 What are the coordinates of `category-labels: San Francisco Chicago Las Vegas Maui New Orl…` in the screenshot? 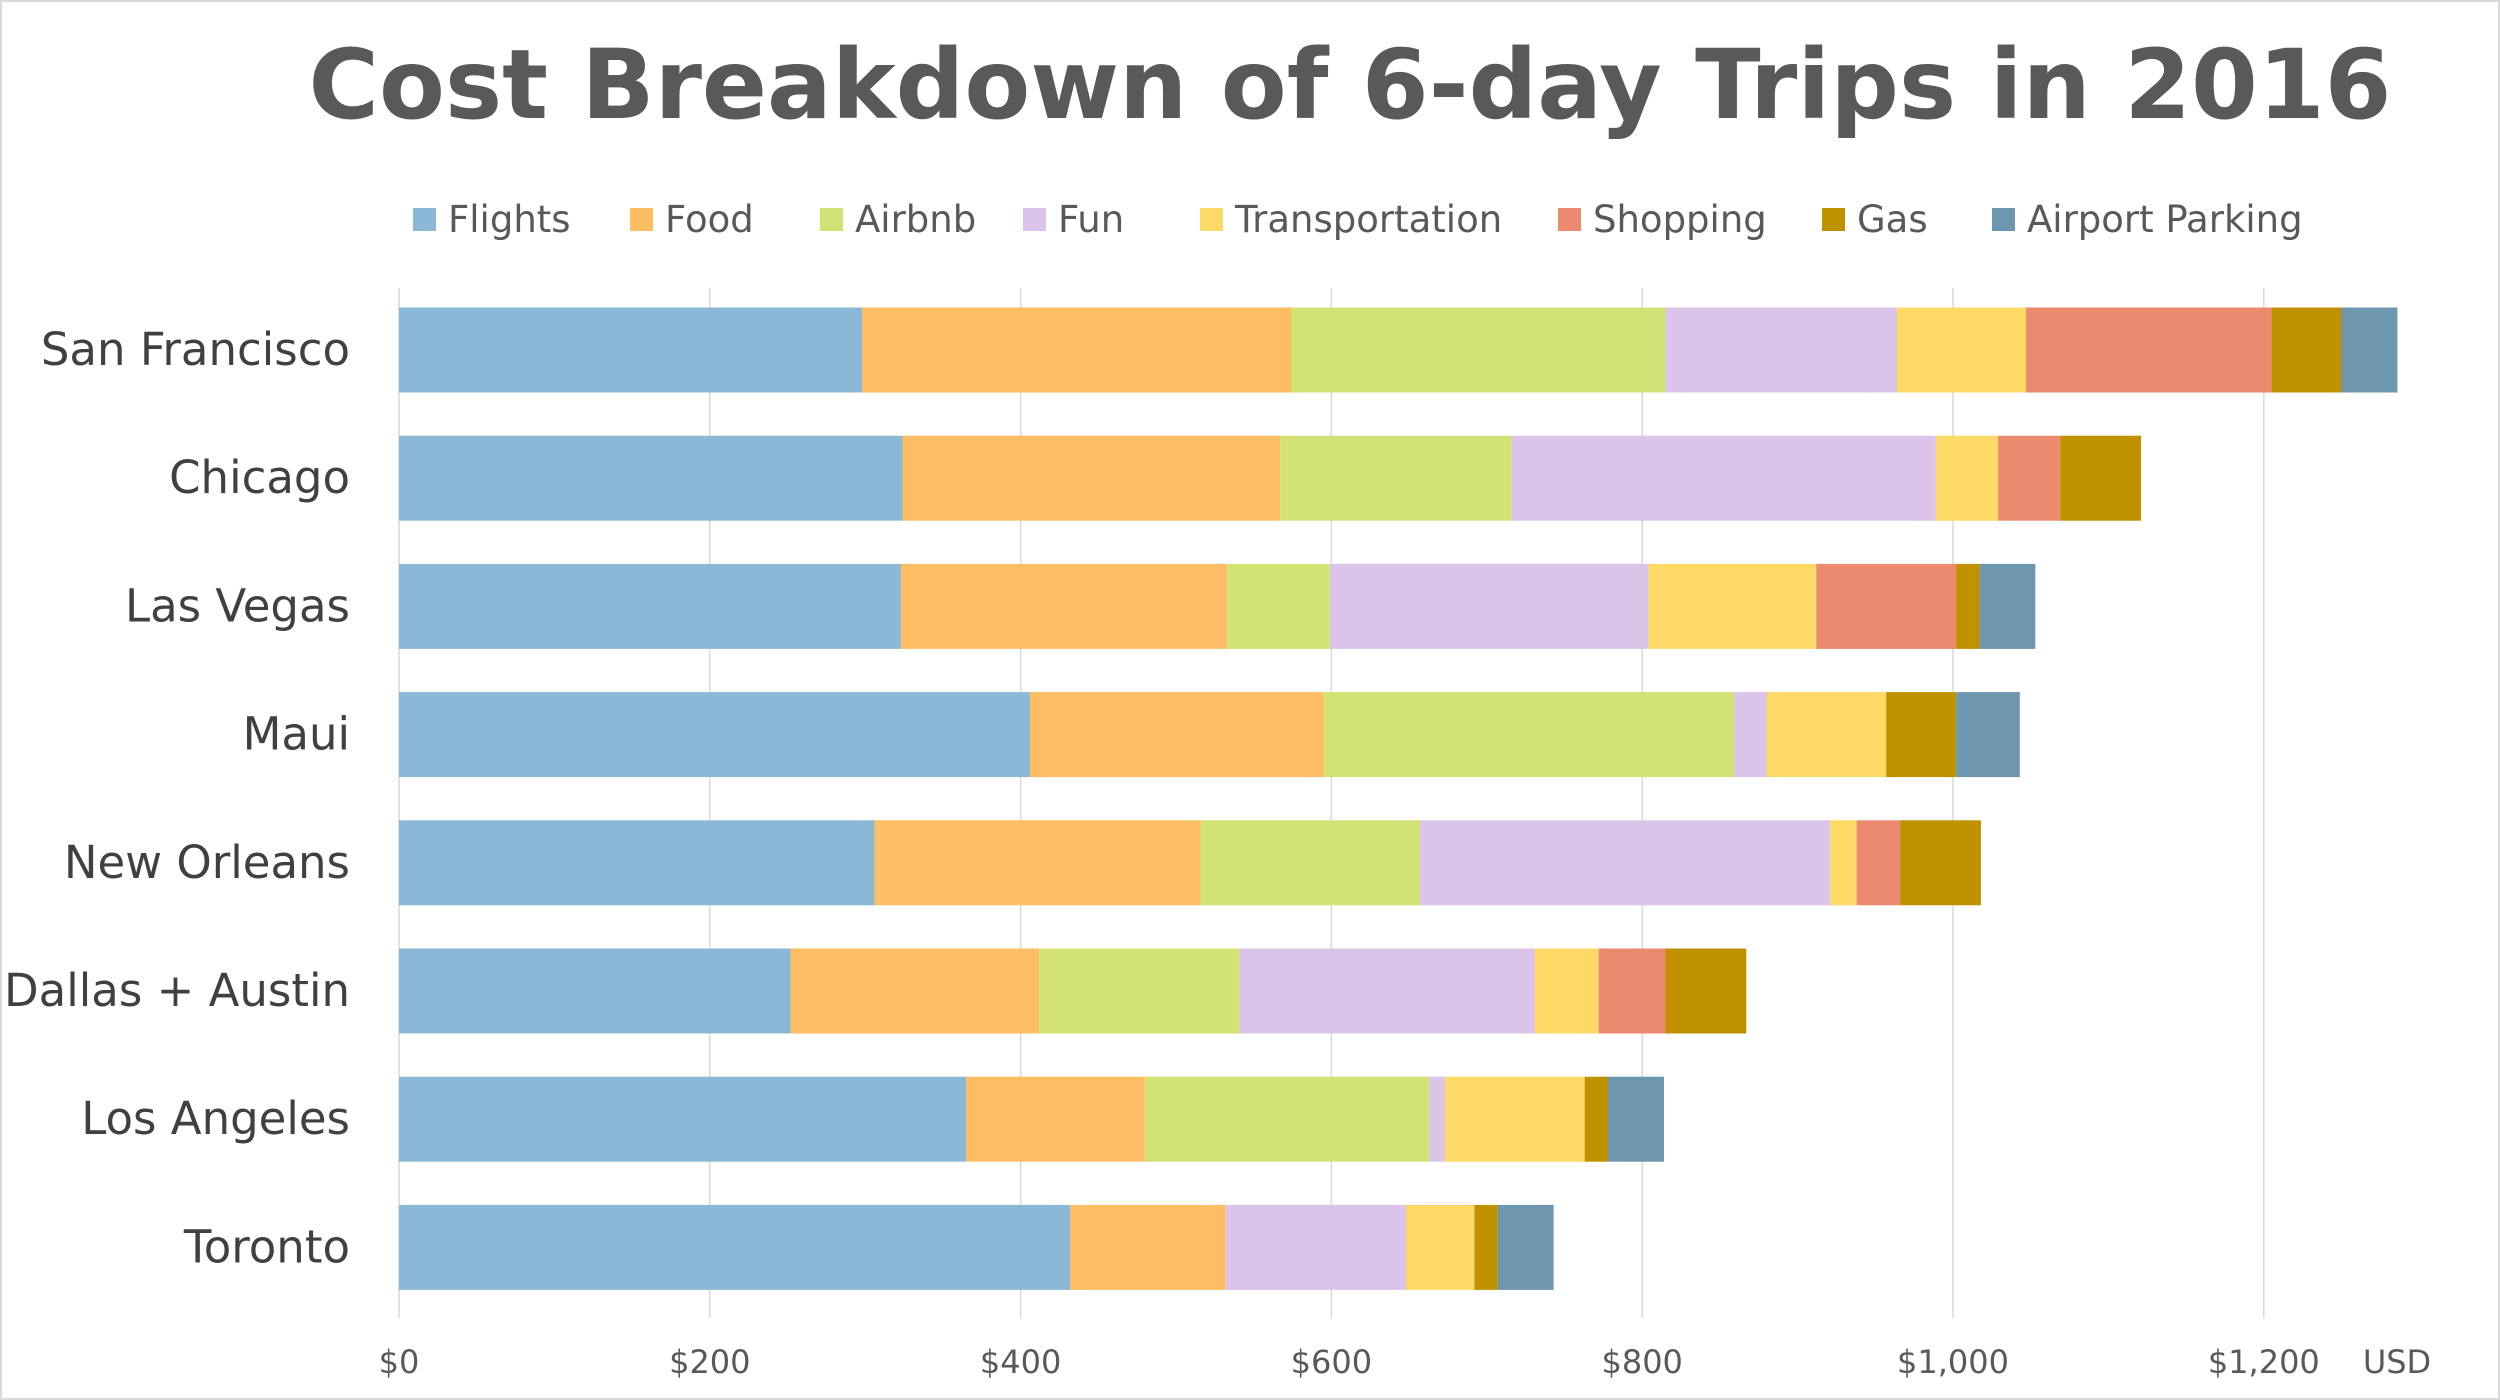 It's located at (177, 798).